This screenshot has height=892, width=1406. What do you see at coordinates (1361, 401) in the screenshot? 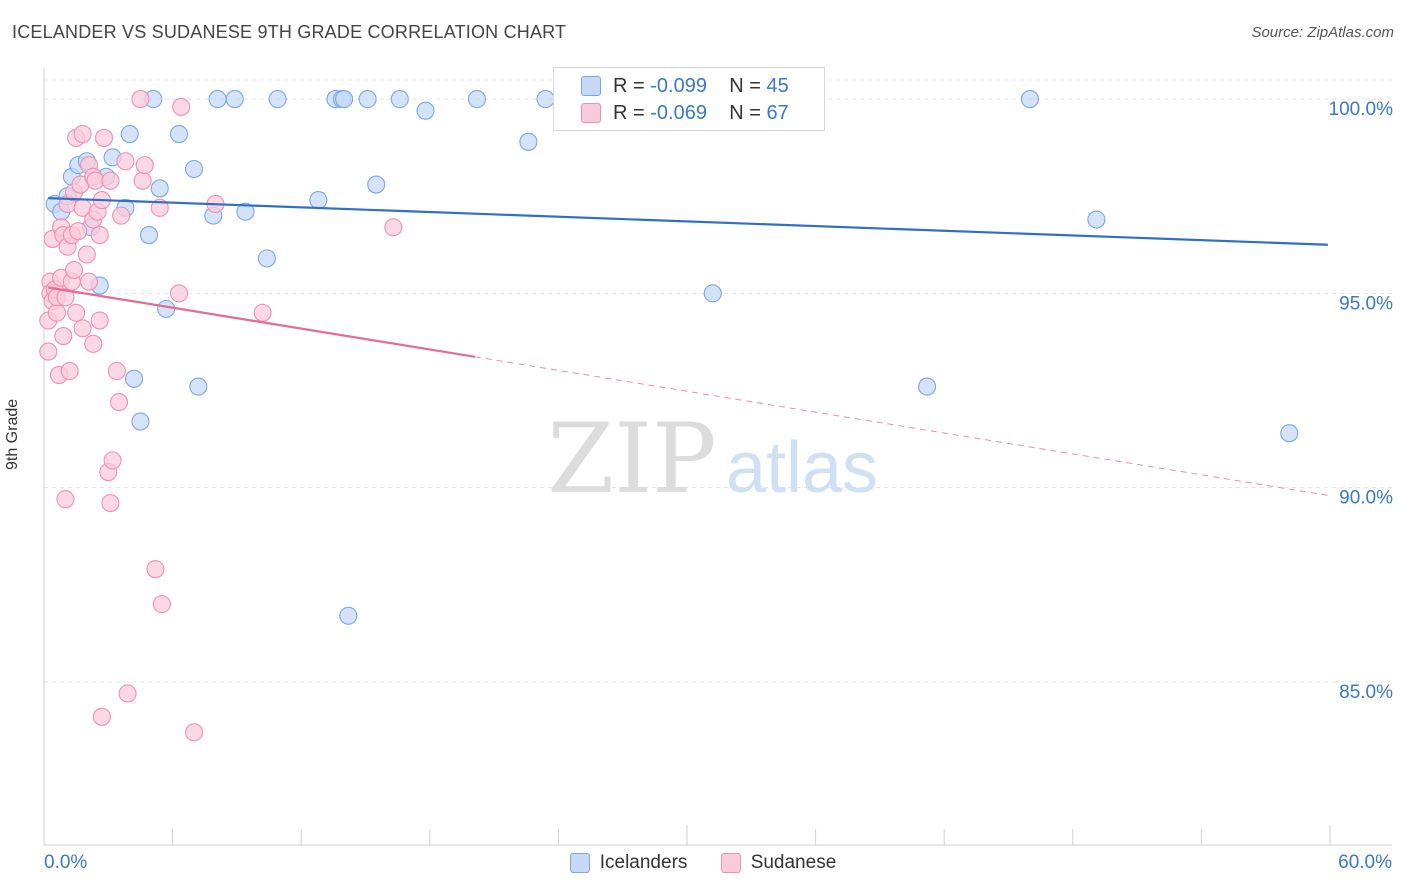
I see `y-tick-labels: 85.0% 90.0% 95.0% 100.0%` at bounding box center [1361, 401].